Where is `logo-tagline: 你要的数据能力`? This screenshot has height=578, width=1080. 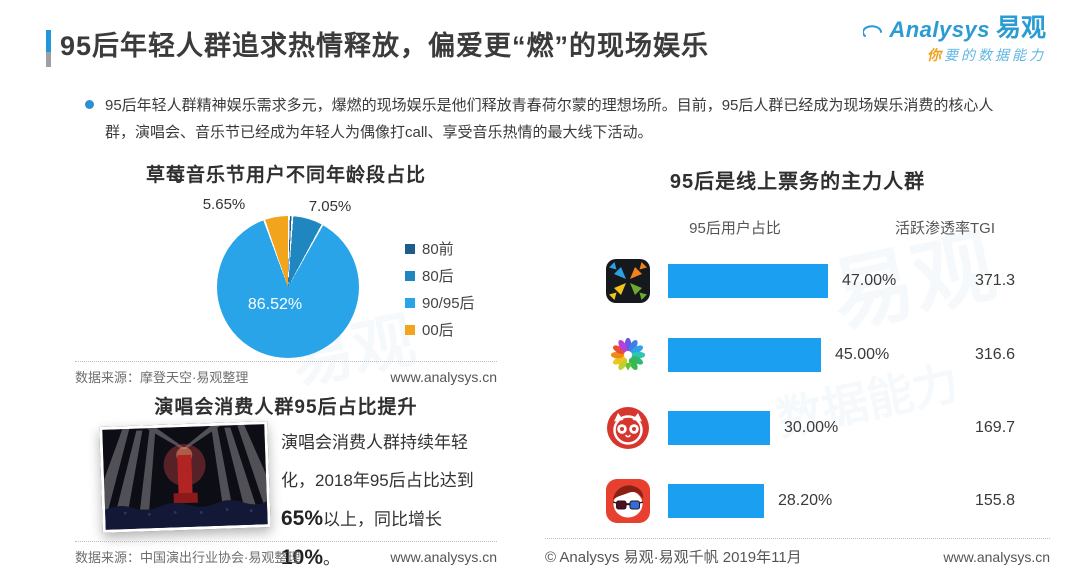
logo-tagline: 你要的数据能力 is located at coordinates (954, 55).